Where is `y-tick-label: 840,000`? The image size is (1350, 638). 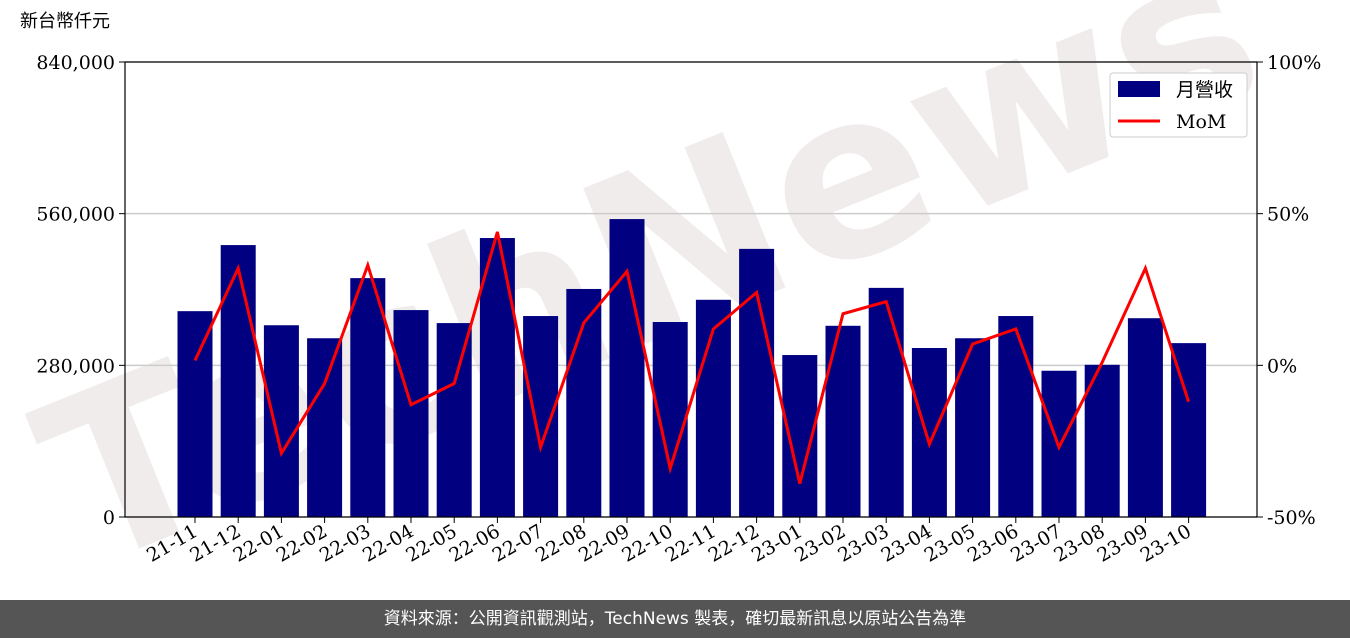 y-tick-label: 840,000 is located at coordinates (75, 63).